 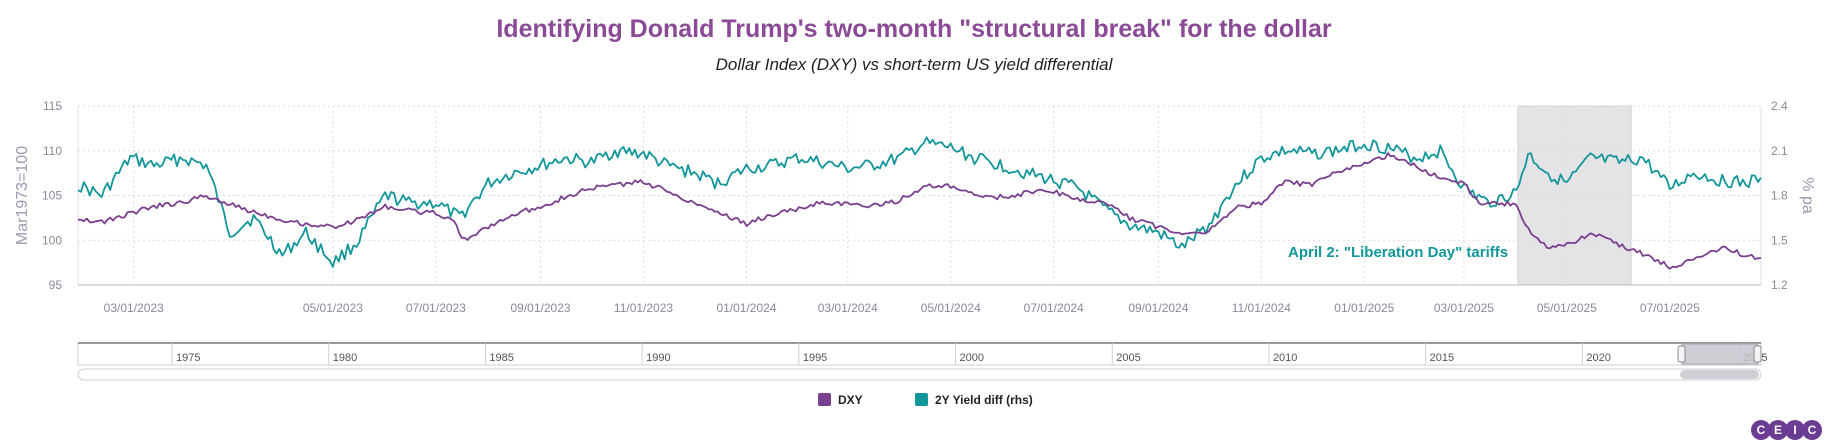 What do you see at coordinates (134, 308) in the screenshot?
I see `x-tick-label: 03/01/2023` at bounding box center [134, 308].